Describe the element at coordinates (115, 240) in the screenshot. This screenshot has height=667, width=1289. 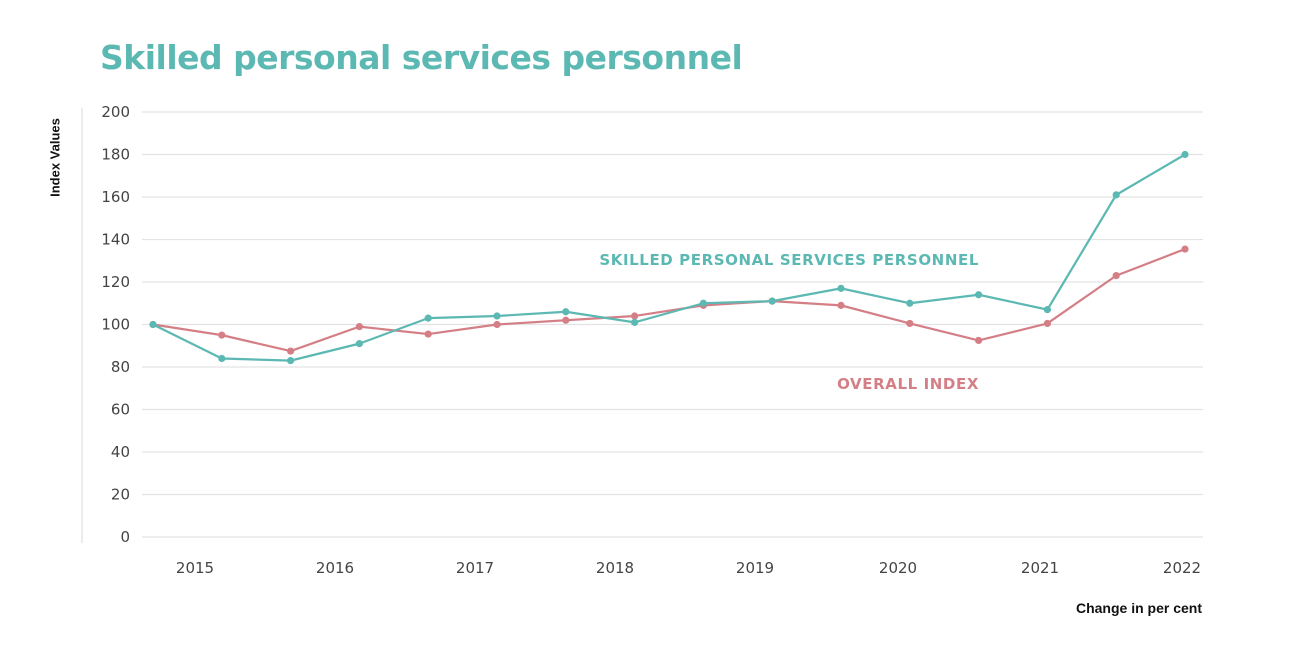
I see `y-tick-label: 140` at that location.